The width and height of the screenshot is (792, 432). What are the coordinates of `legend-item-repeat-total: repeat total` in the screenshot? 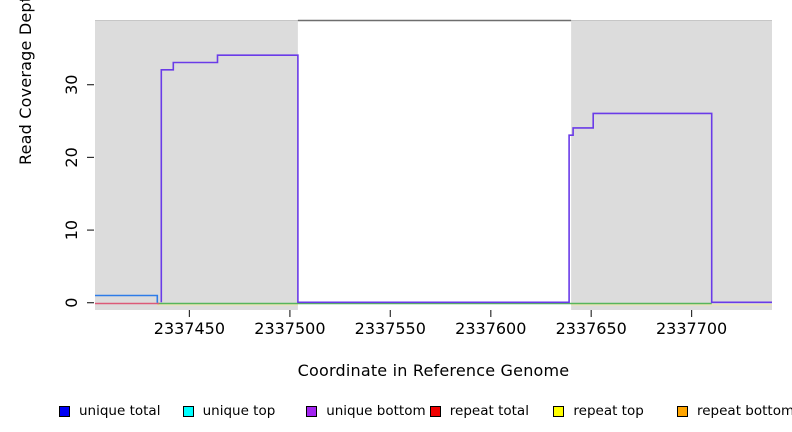 It's located at (479, 411).